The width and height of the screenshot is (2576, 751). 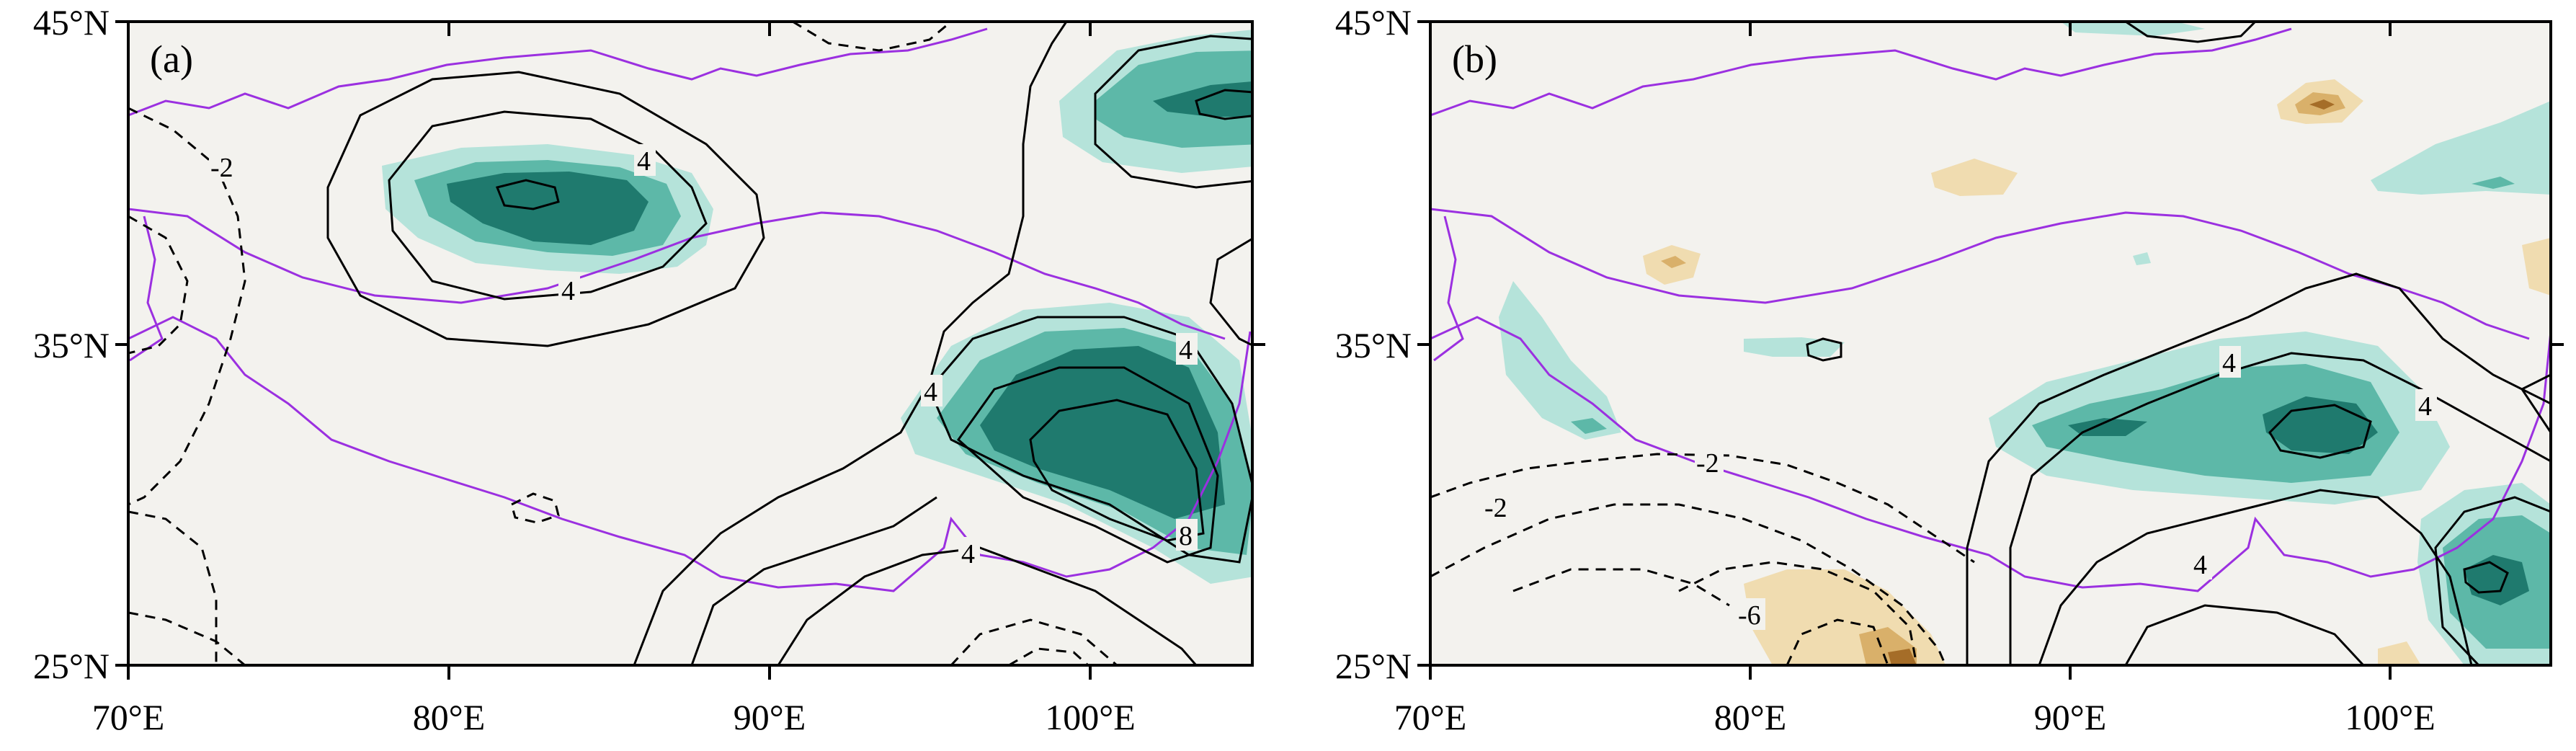 What do you see at coordinates (1186, 536) in the screenshot?
I see `panel-a-contour-label-6: 8` at bounding box center [1186, 536].